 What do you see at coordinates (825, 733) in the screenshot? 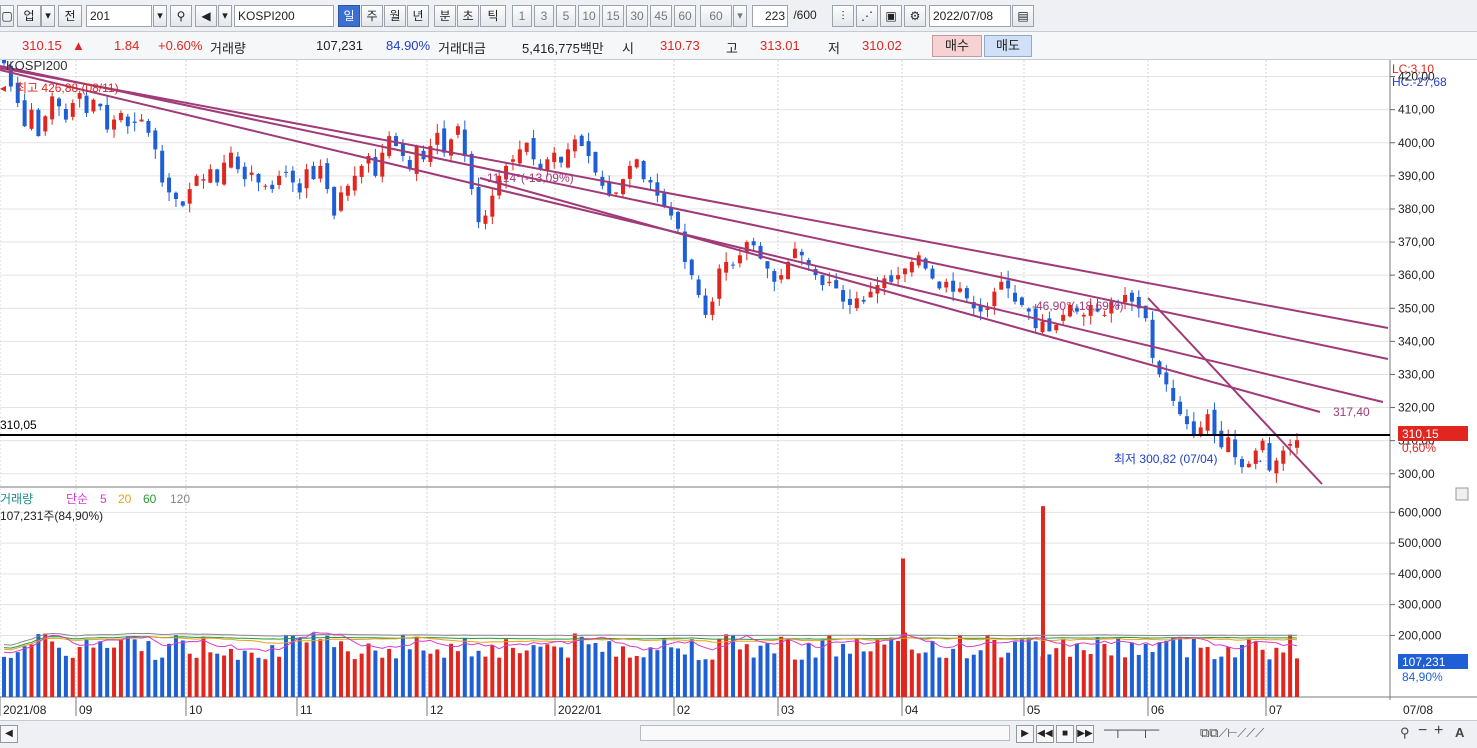
I see `horizontal-scrollbar` at bounding box center [825, 733].